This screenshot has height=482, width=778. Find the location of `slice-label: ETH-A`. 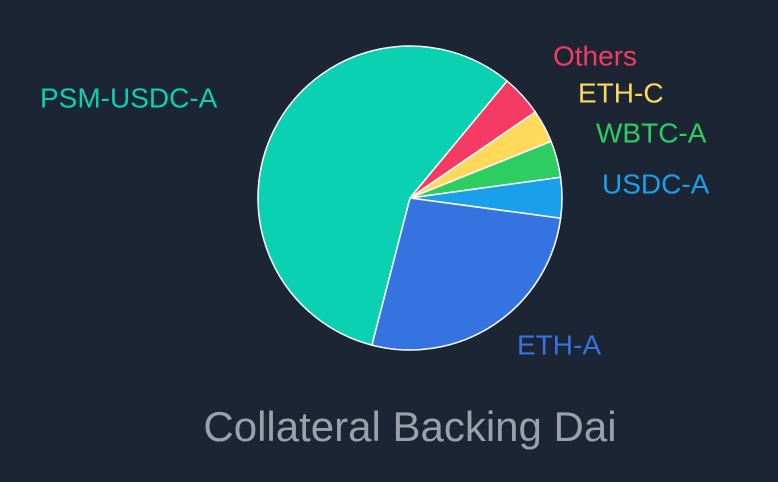

slice-label: ETH-A is located at coordinates (559, 344).